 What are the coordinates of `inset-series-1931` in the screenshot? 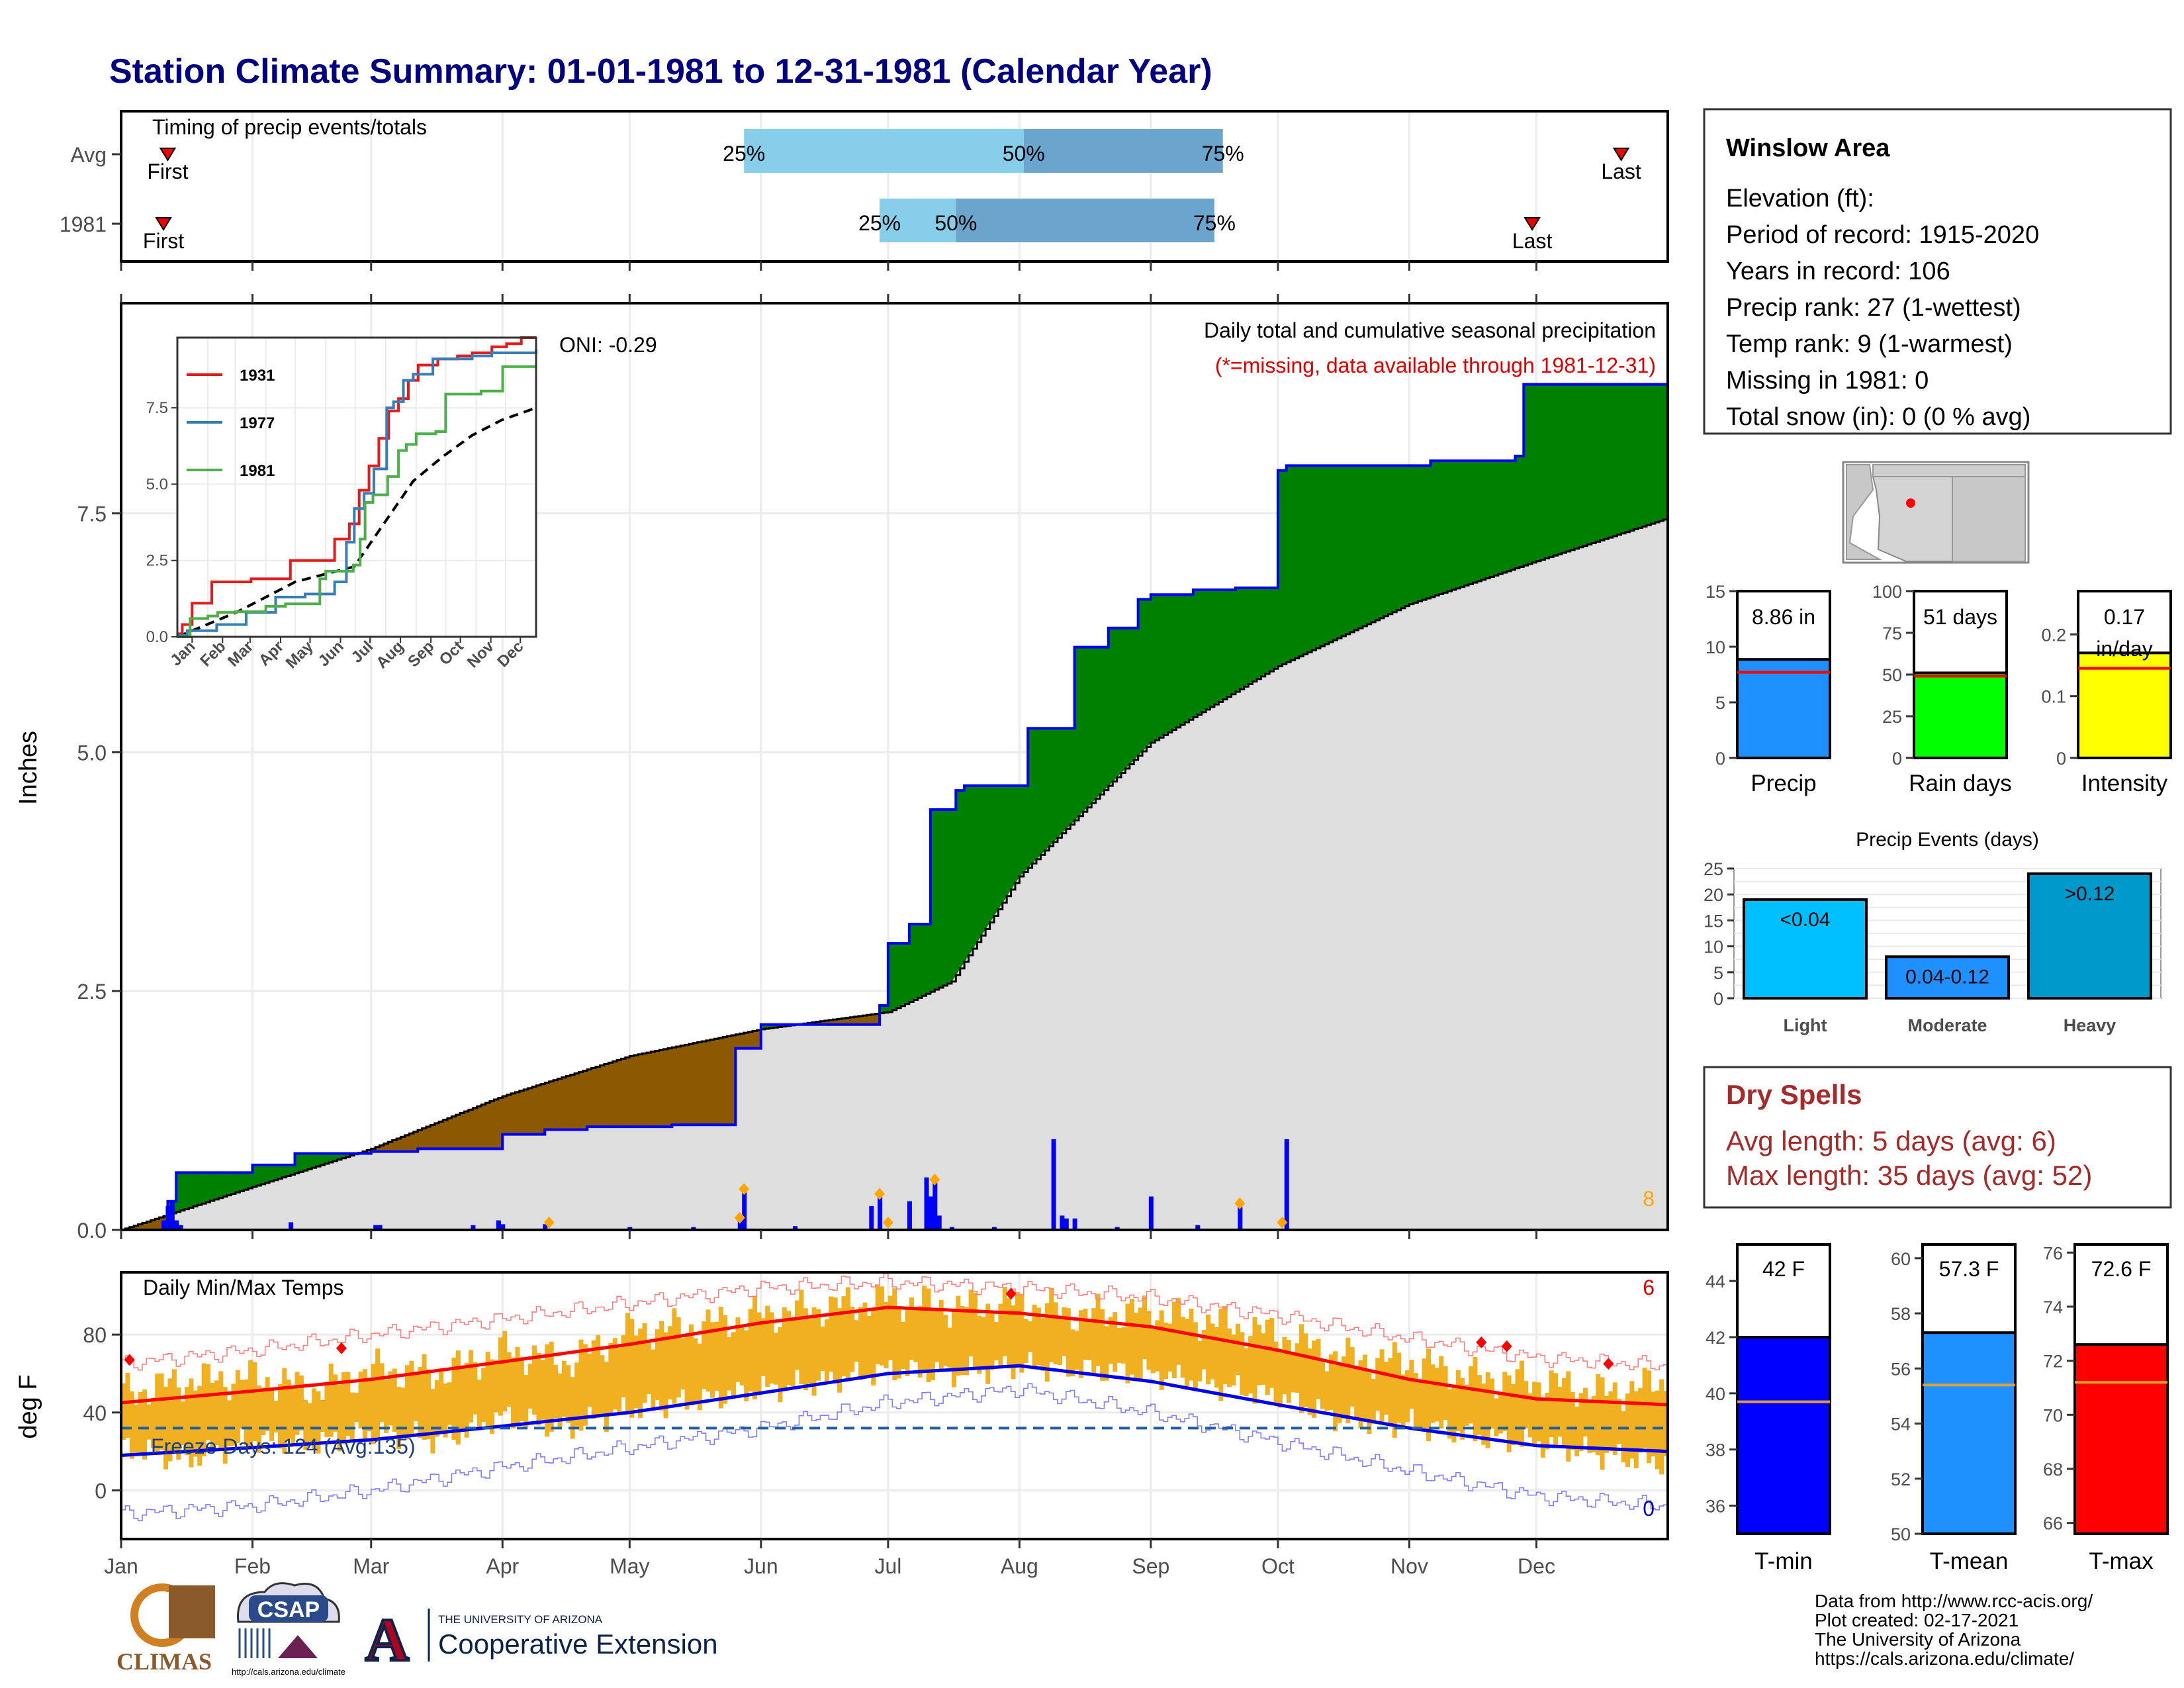 It's located at (356, 485).